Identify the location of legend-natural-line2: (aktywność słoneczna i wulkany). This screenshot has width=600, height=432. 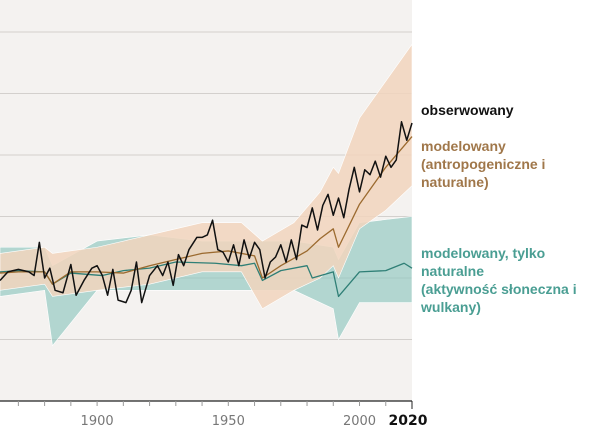
(499, 298).